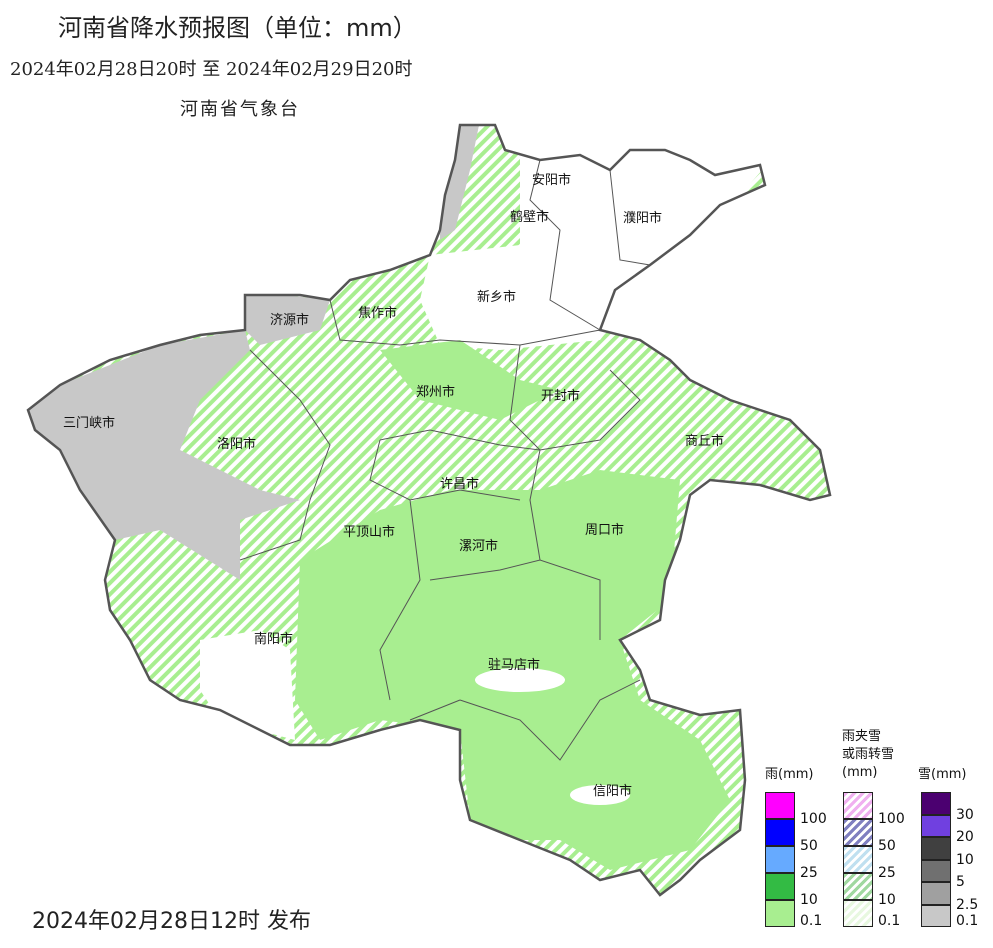 The height and width of the screenshot is (948, 993). Describe the element at coordinates (809, 873) in the screenshot. I see `legend-level-rain: 25` at that location.